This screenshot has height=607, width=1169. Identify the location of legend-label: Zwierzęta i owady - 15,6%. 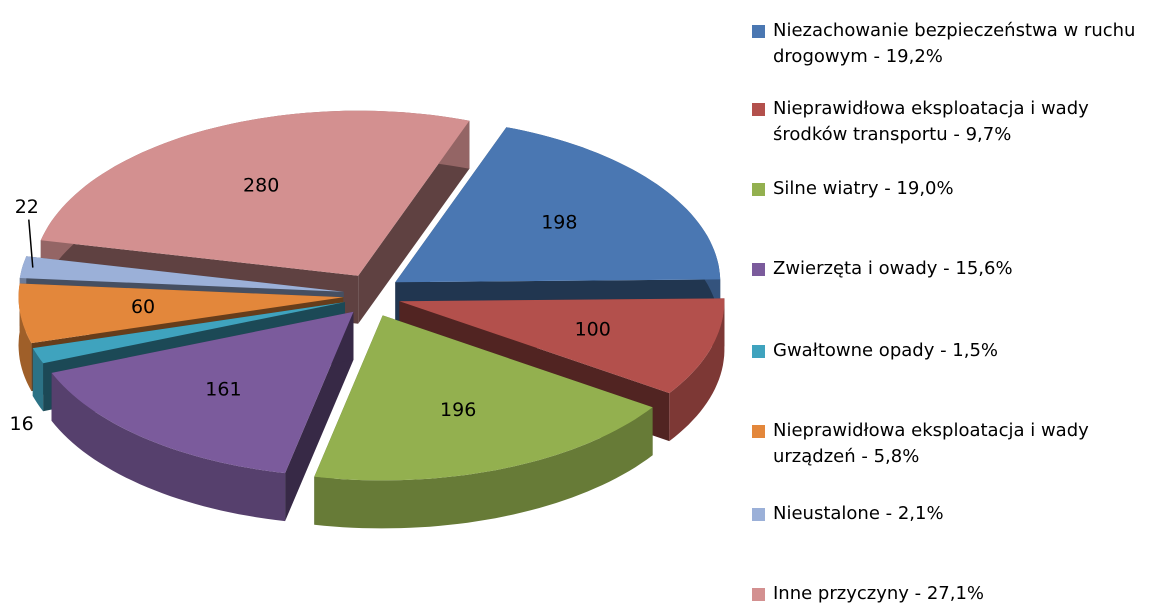
(893, 268).